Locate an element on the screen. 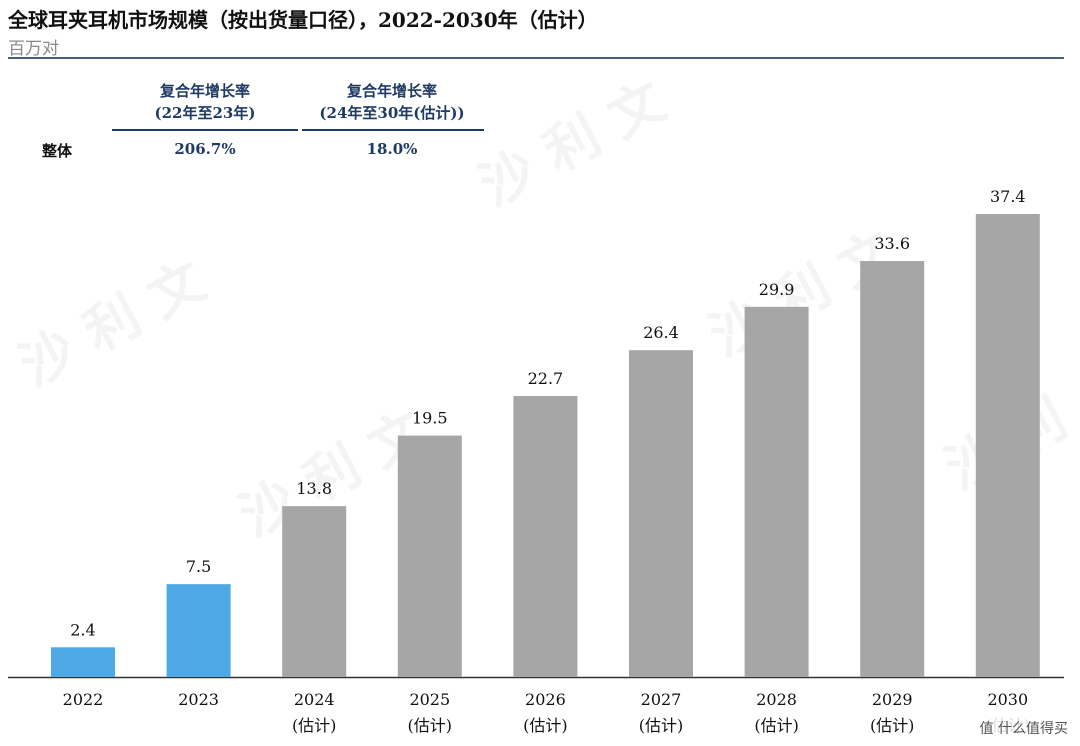  bar-2023 is located at coordinates (198, 630).